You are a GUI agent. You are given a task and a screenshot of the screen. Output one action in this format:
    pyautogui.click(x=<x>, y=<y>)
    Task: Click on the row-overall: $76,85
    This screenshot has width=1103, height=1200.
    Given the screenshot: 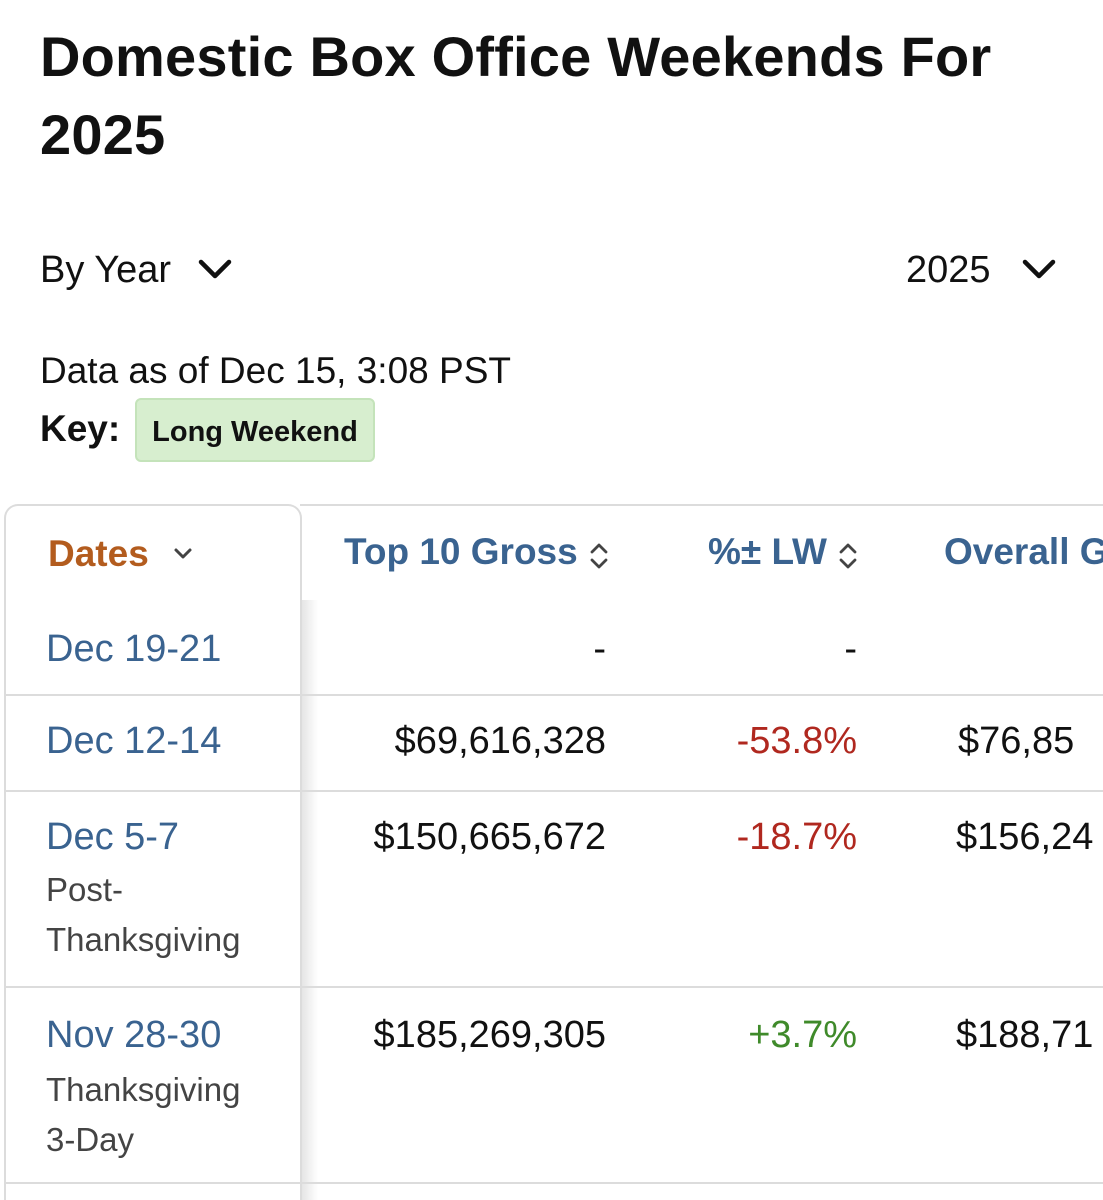 What is the action you would take?
    pyautogui.click(x=1016, y=741)
    